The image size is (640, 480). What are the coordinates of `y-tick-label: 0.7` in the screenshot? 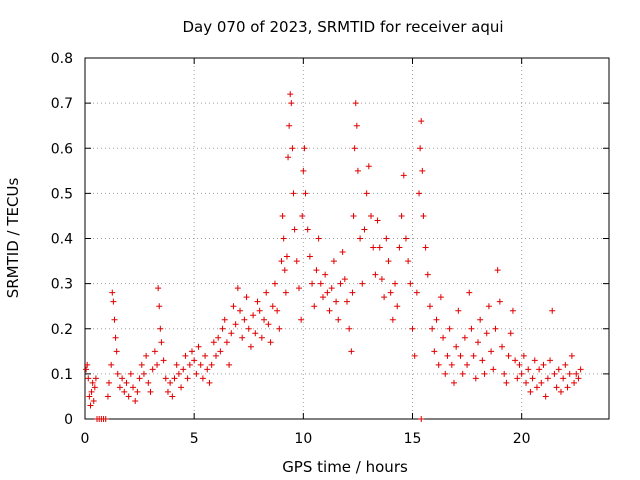 It's located at (62, 104).